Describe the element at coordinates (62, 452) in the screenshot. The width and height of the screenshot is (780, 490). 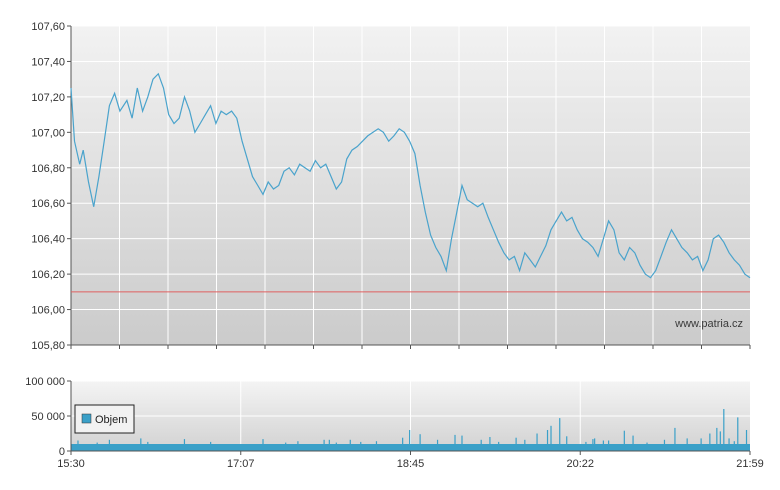
I see `volume-y-tick-label: 0` at that location.